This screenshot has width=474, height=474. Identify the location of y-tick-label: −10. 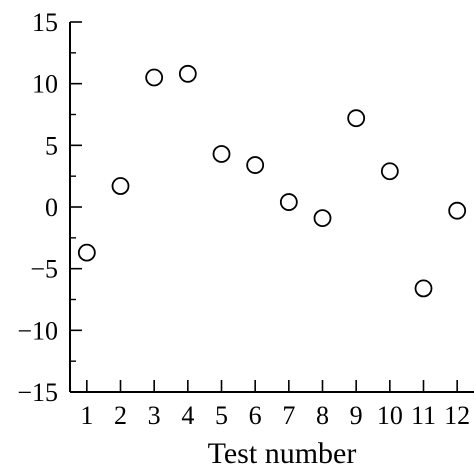
(37, 330).